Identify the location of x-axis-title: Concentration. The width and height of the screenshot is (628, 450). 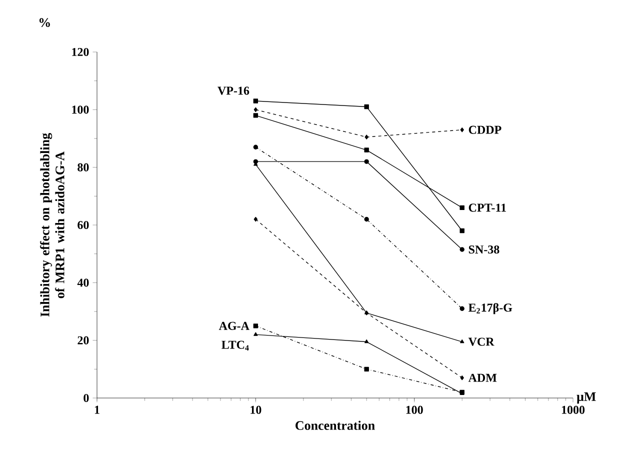
(335, 425).